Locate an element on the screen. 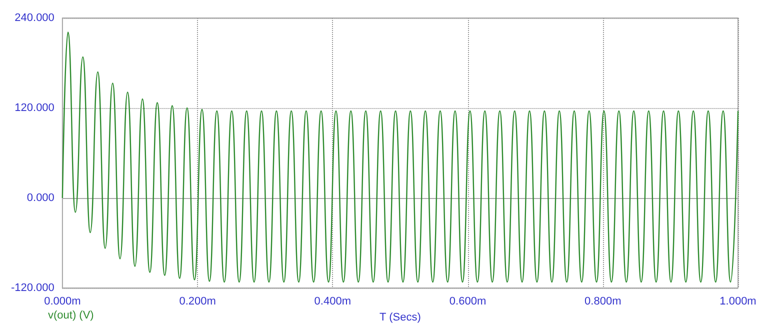 The width and height of the screenshot is (768, 336). x-tick-label: 0.000m is located at coordinates (62, 302).